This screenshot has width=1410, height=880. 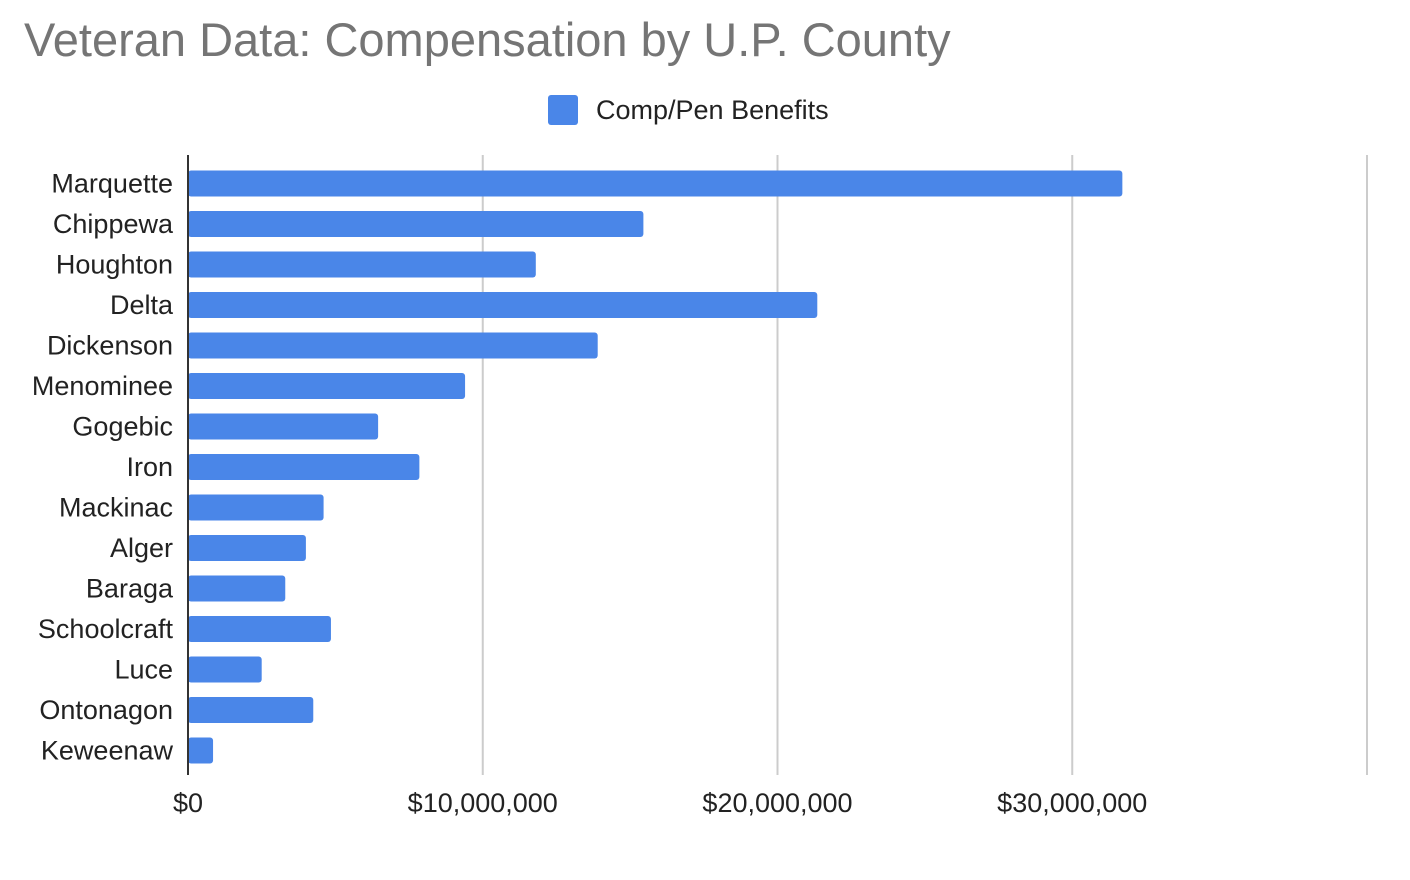 I want to click on category-label: Schoolcraft, so click(x=106, y=629).